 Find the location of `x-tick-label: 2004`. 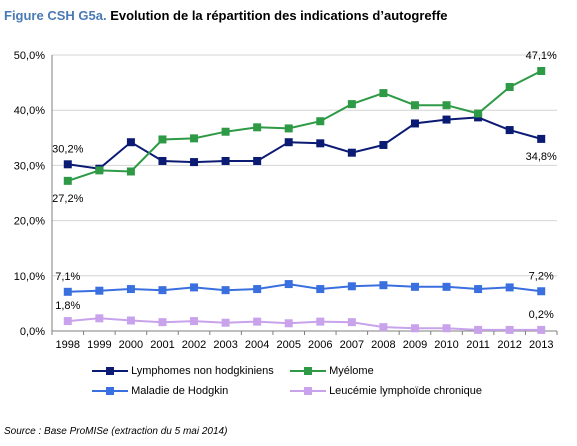

x-tick-label: 2004 is located at coordinates (257, 345).